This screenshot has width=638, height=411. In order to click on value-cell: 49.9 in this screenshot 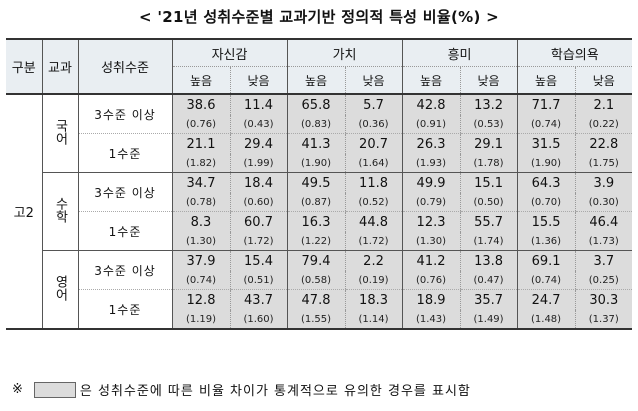, I will do `click(431, 182)`.